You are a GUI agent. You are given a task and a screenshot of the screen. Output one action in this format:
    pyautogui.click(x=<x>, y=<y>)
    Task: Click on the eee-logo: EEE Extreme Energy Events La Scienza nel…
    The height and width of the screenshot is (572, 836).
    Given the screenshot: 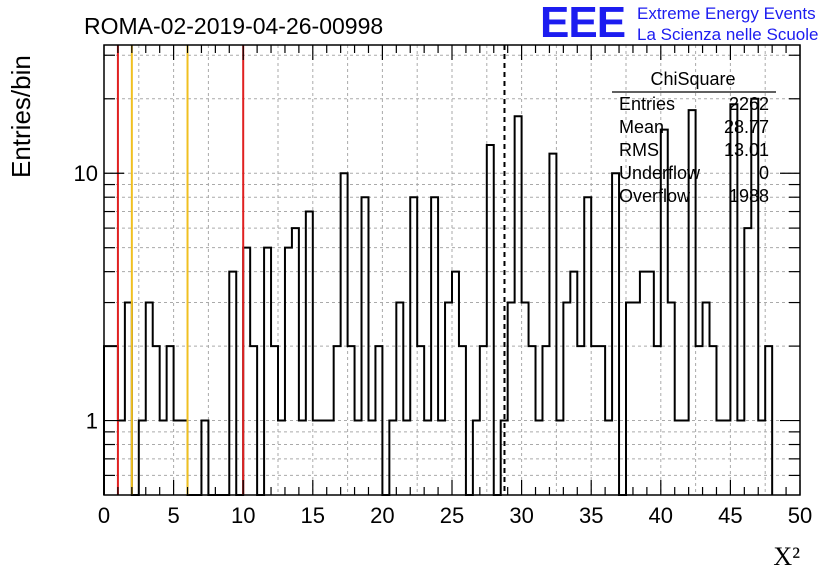 What is the action you would take?
    pyautogui.click(x=686, y=23)
    